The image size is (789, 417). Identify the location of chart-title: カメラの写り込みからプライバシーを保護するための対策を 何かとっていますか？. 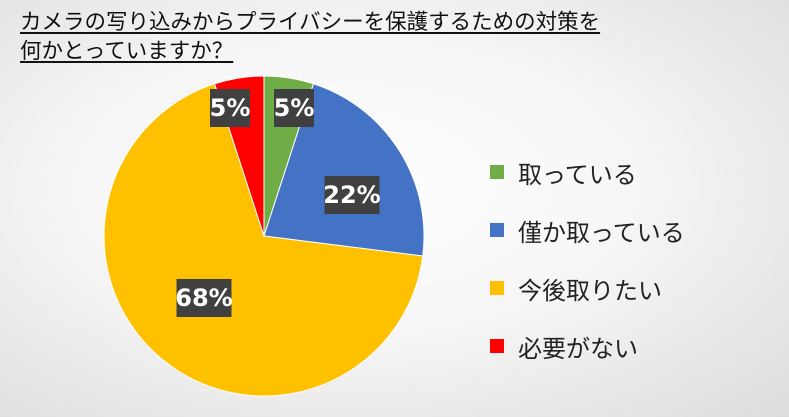
(310, 37).